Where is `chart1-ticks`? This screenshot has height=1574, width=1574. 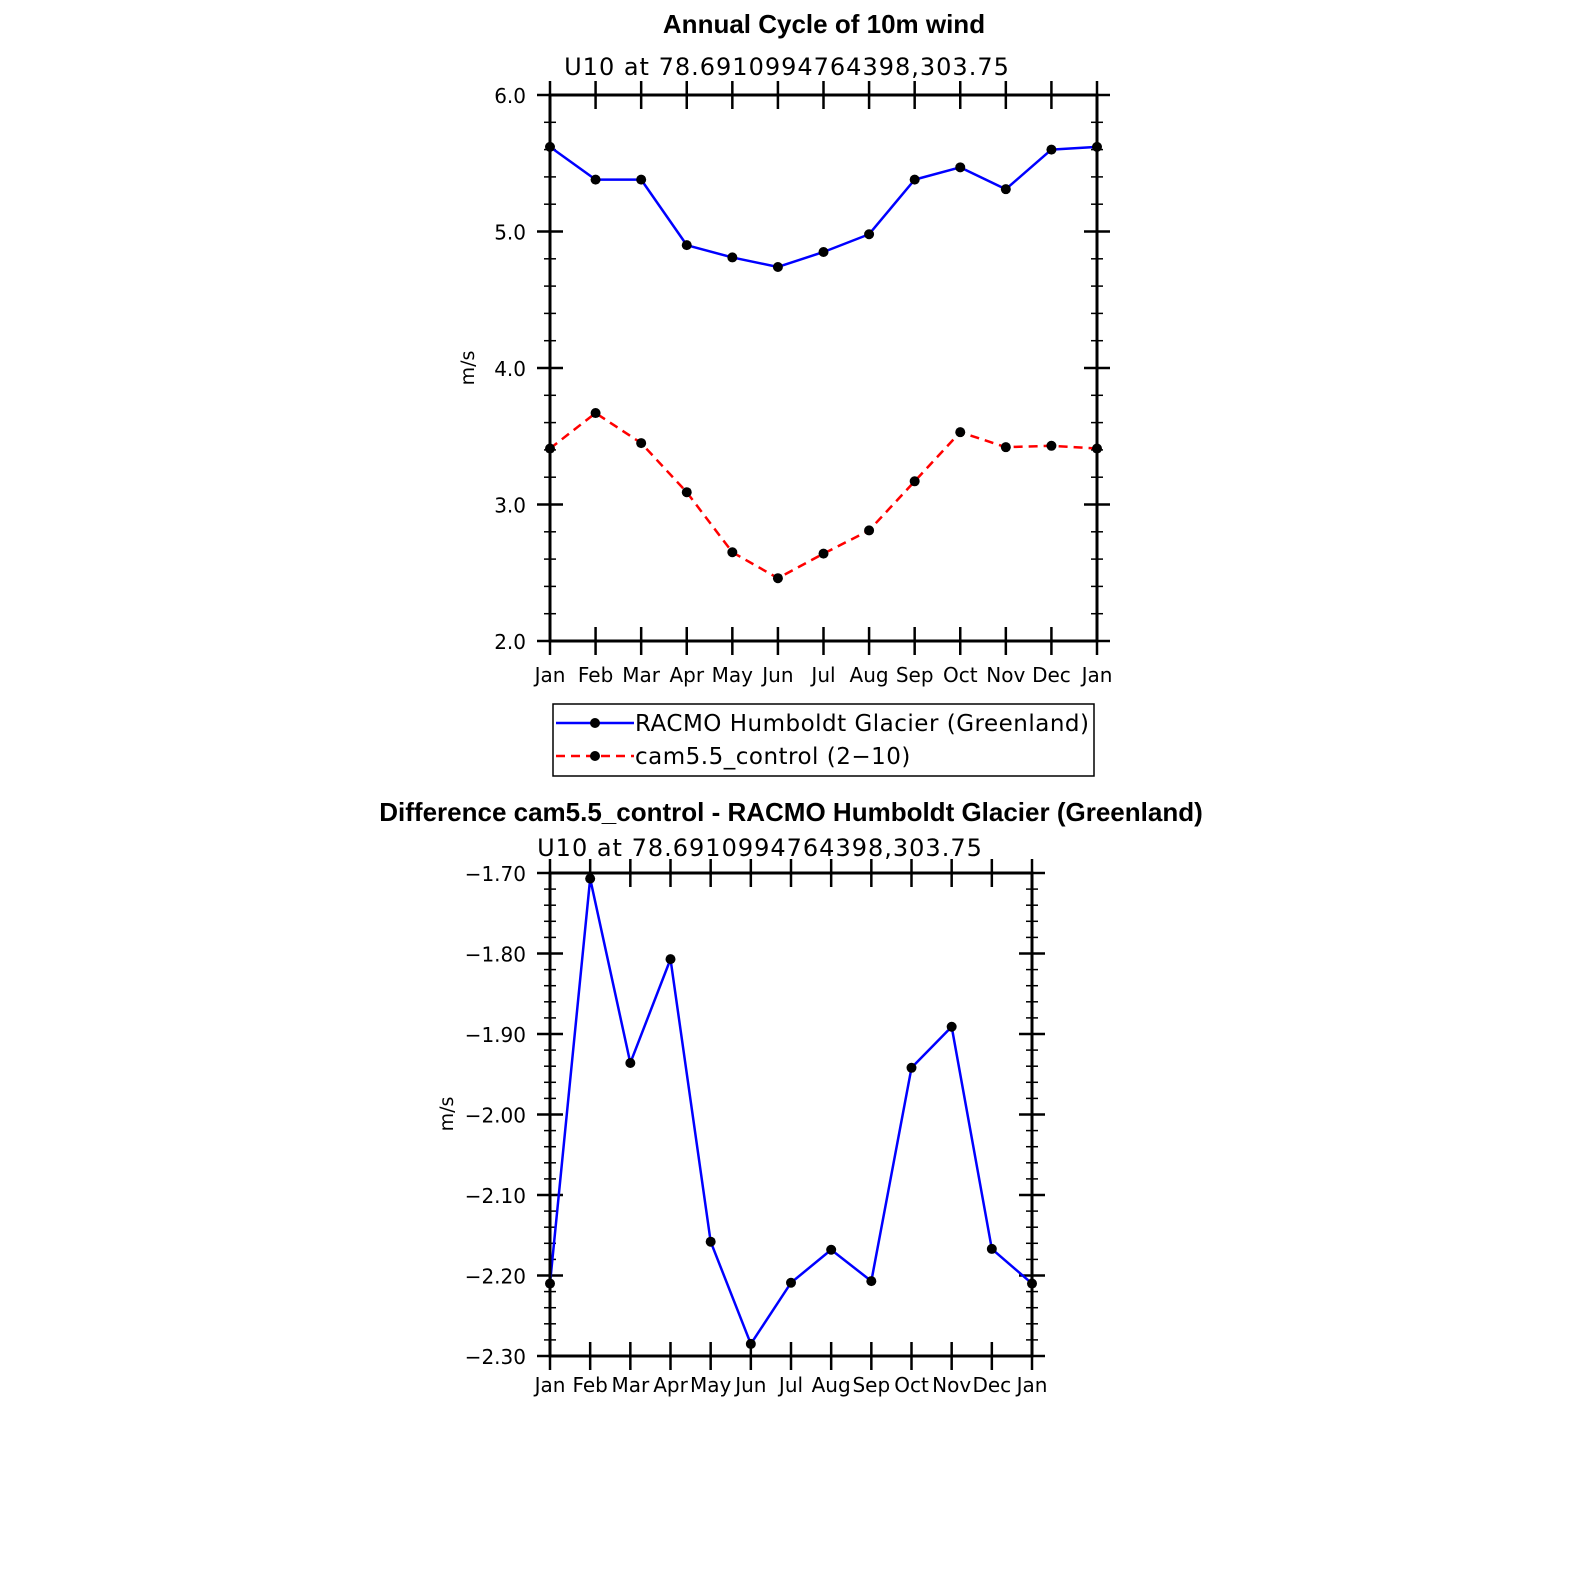 chart1-ticks is located at coordinates (823, 368).